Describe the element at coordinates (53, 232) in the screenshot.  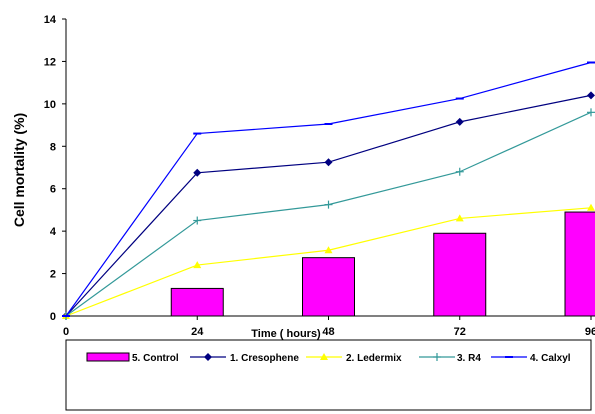
I see `y-tick-label: 4` at that location.